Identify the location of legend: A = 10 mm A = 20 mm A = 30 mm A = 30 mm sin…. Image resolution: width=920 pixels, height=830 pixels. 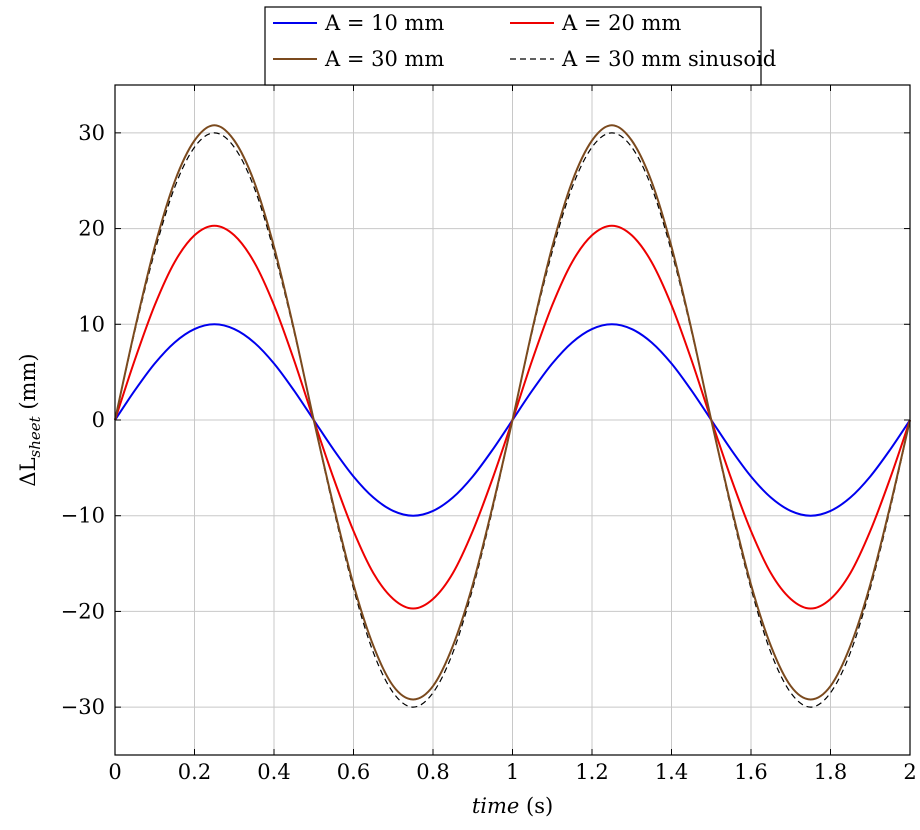
(520, 46).